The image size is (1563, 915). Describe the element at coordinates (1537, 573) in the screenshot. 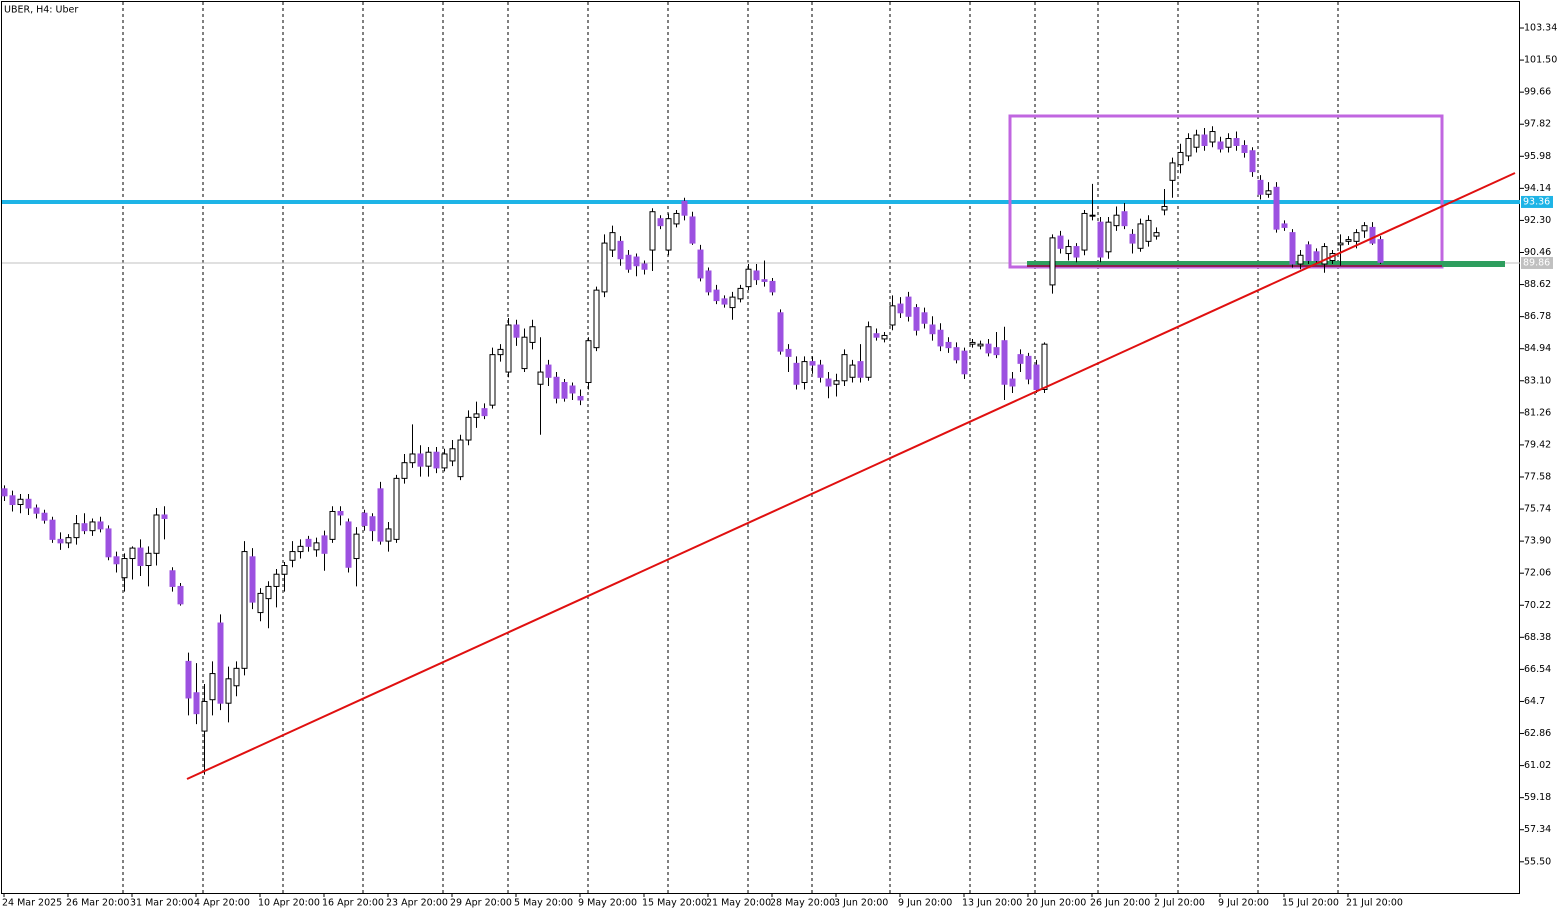

I see `y-tick-label: 72.06` at that location.